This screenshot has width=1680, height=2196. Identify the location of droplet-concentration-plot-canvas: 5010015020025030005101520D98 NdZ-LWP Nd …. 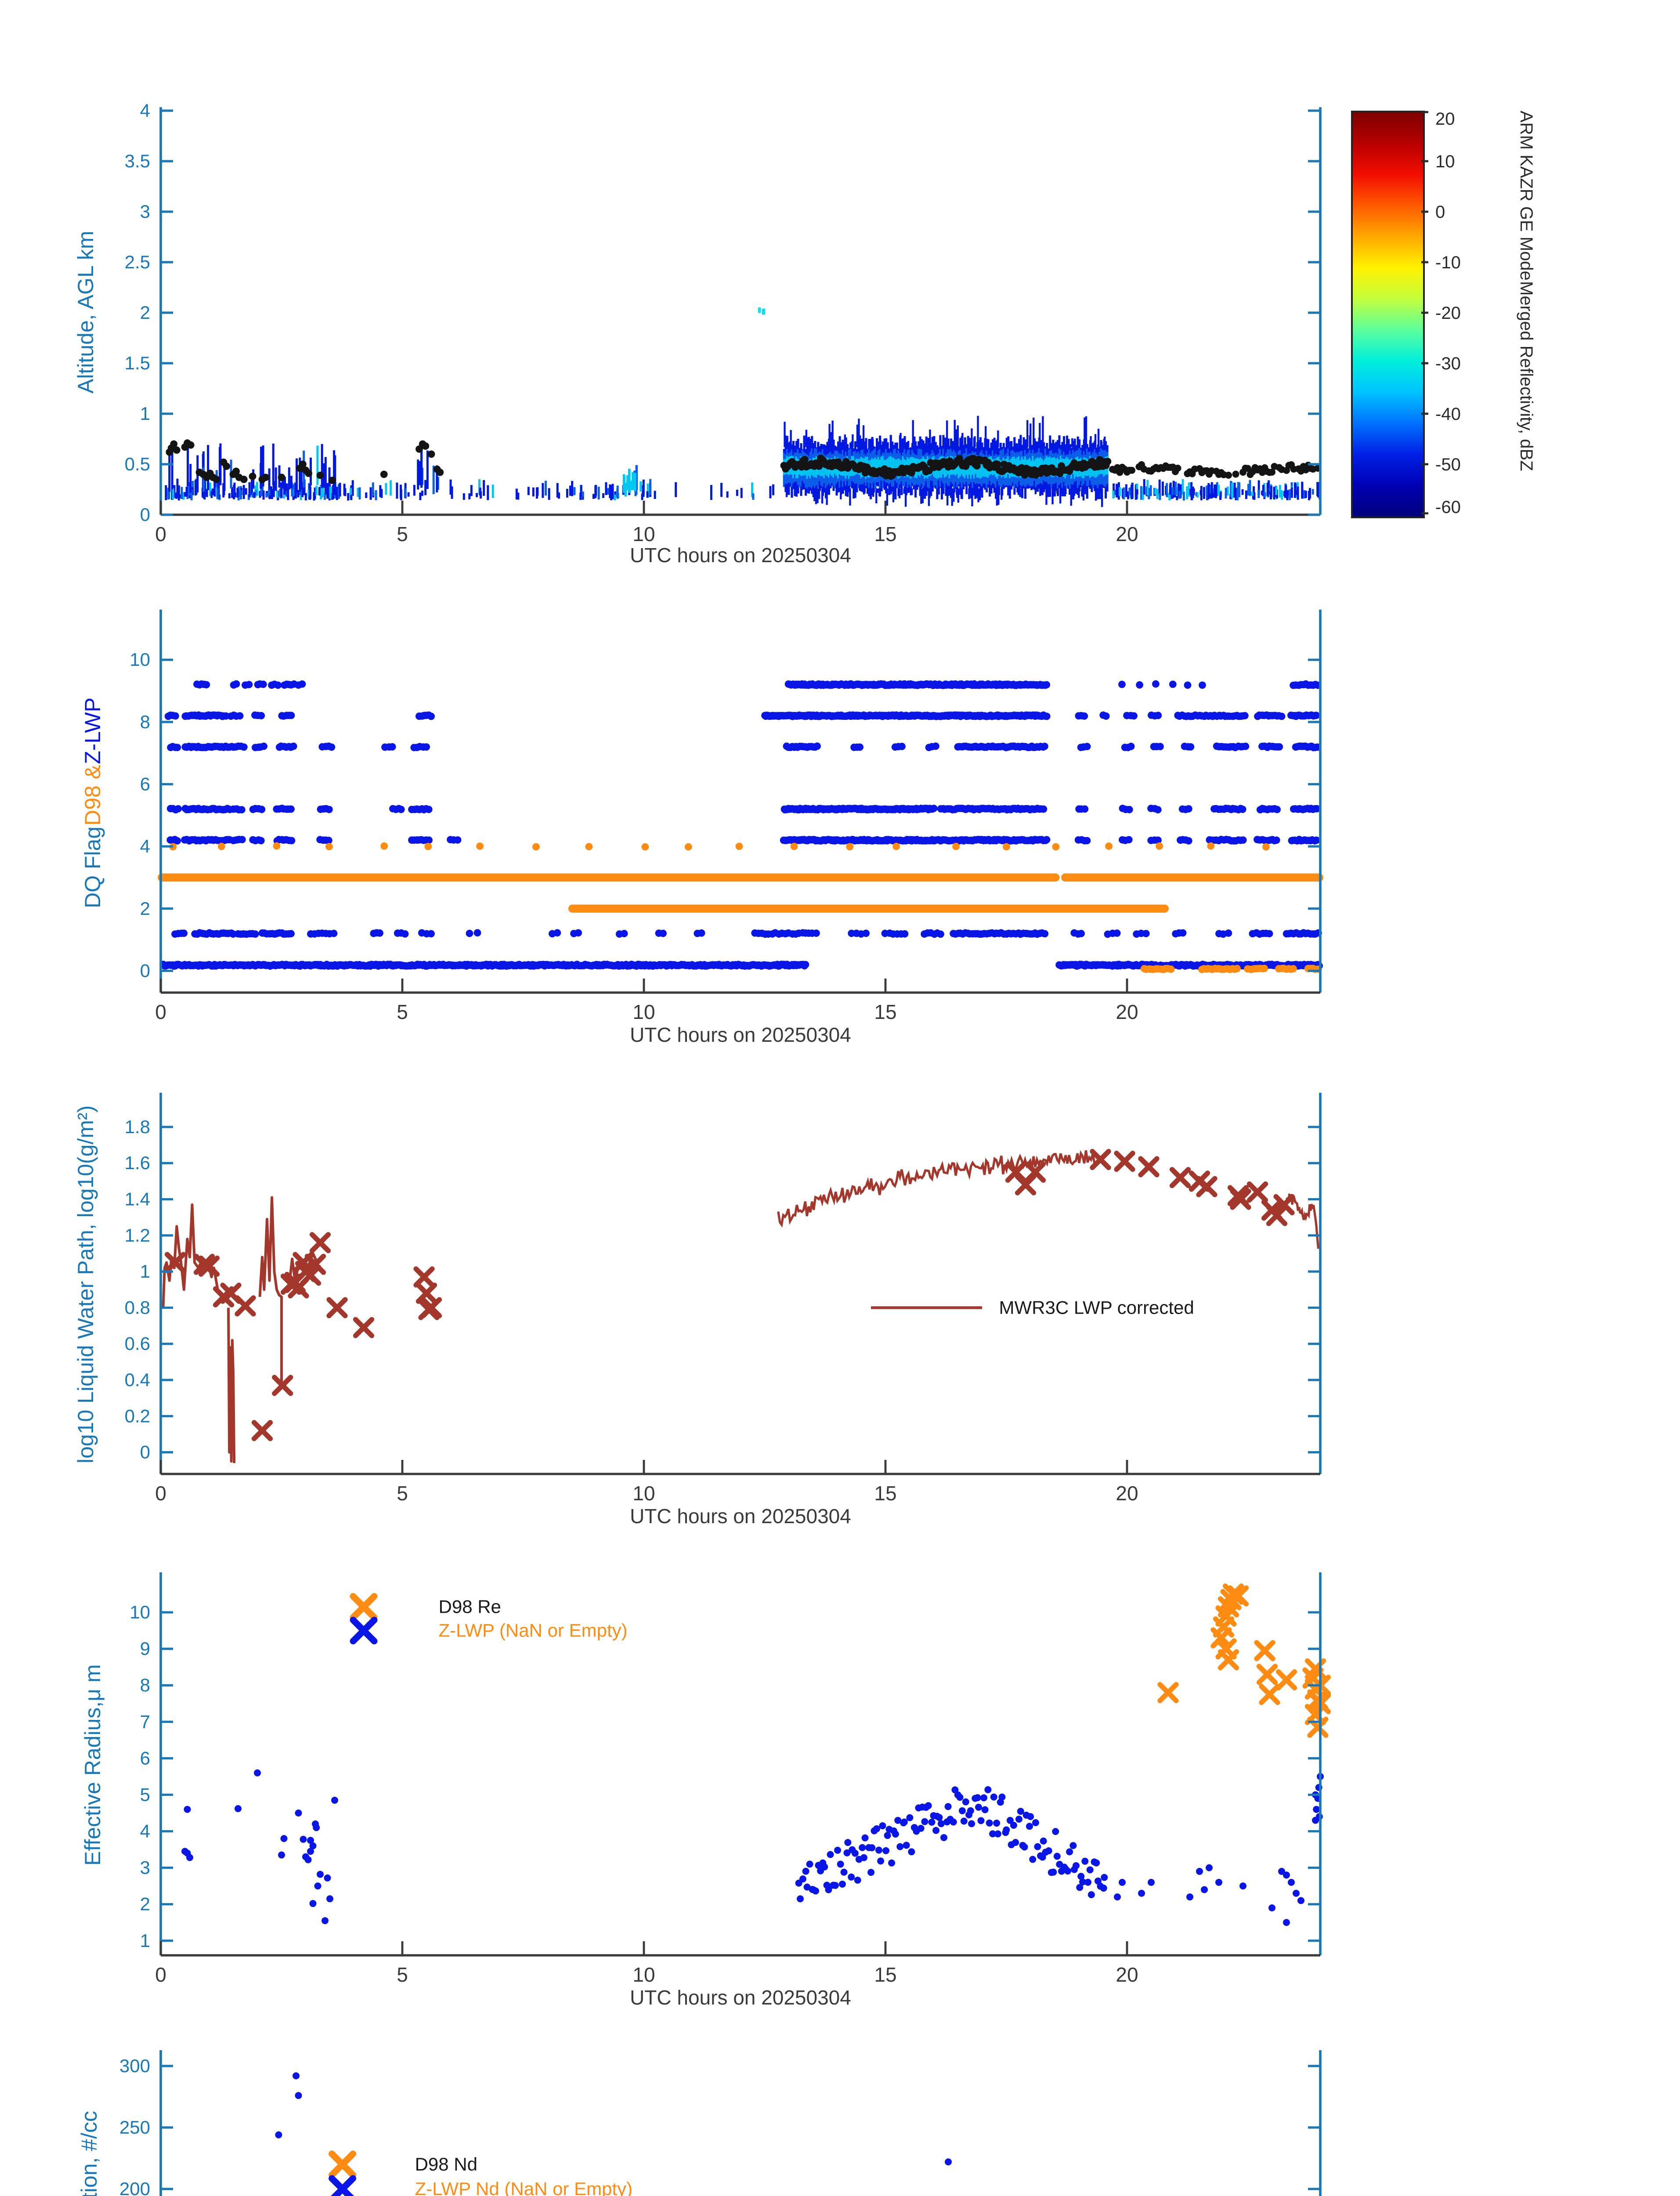
(721, 2123).